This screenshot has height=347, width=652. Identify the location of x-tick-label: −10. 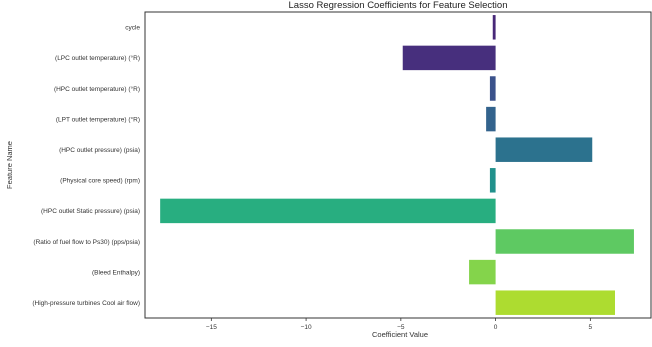
(306, 327).